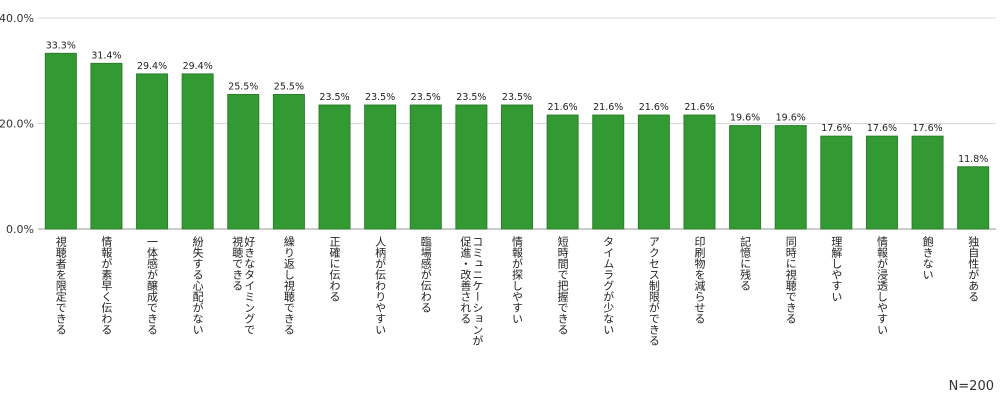  What do you see at coordinates (425, 274) in the screenshot?
I see `category-label: 臨場感が伝わる` at bounding box center [425, 274].